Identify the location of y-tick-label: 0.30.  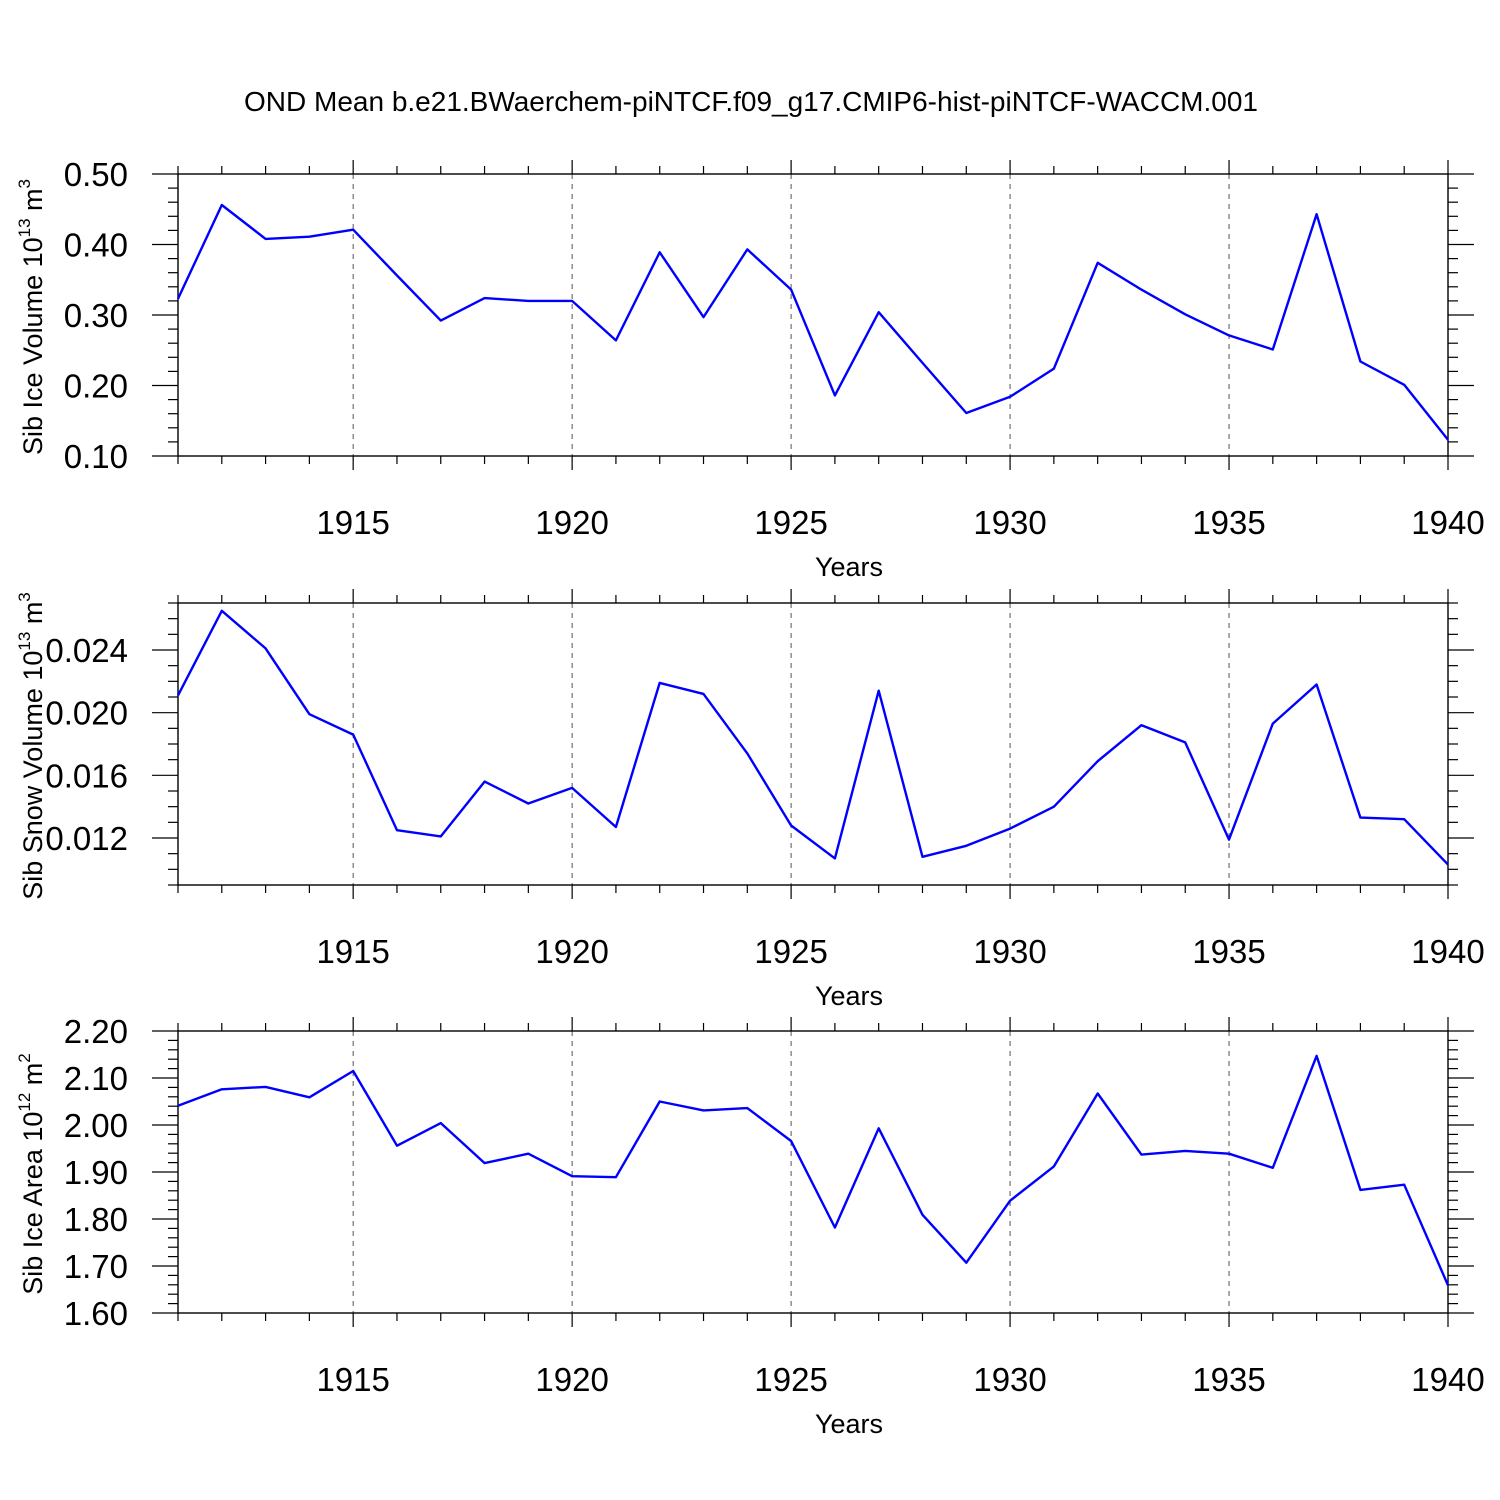
(96, 315).